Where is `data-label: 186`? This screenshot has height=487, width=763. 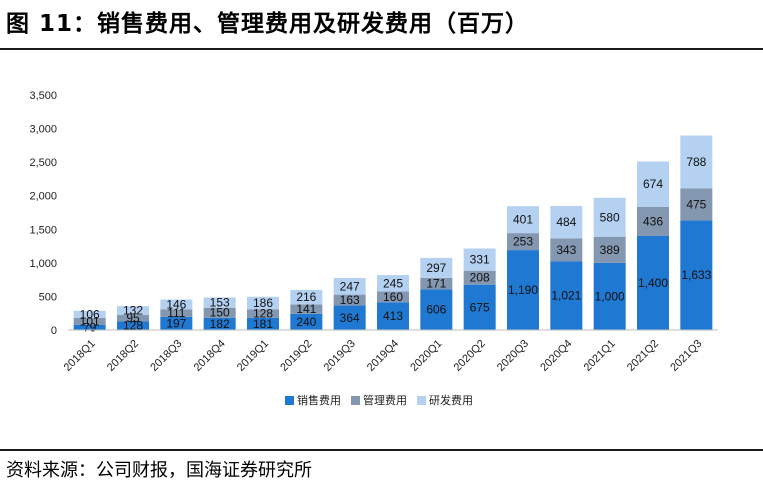 data-label: 186 is located at coordinates (263, 303).